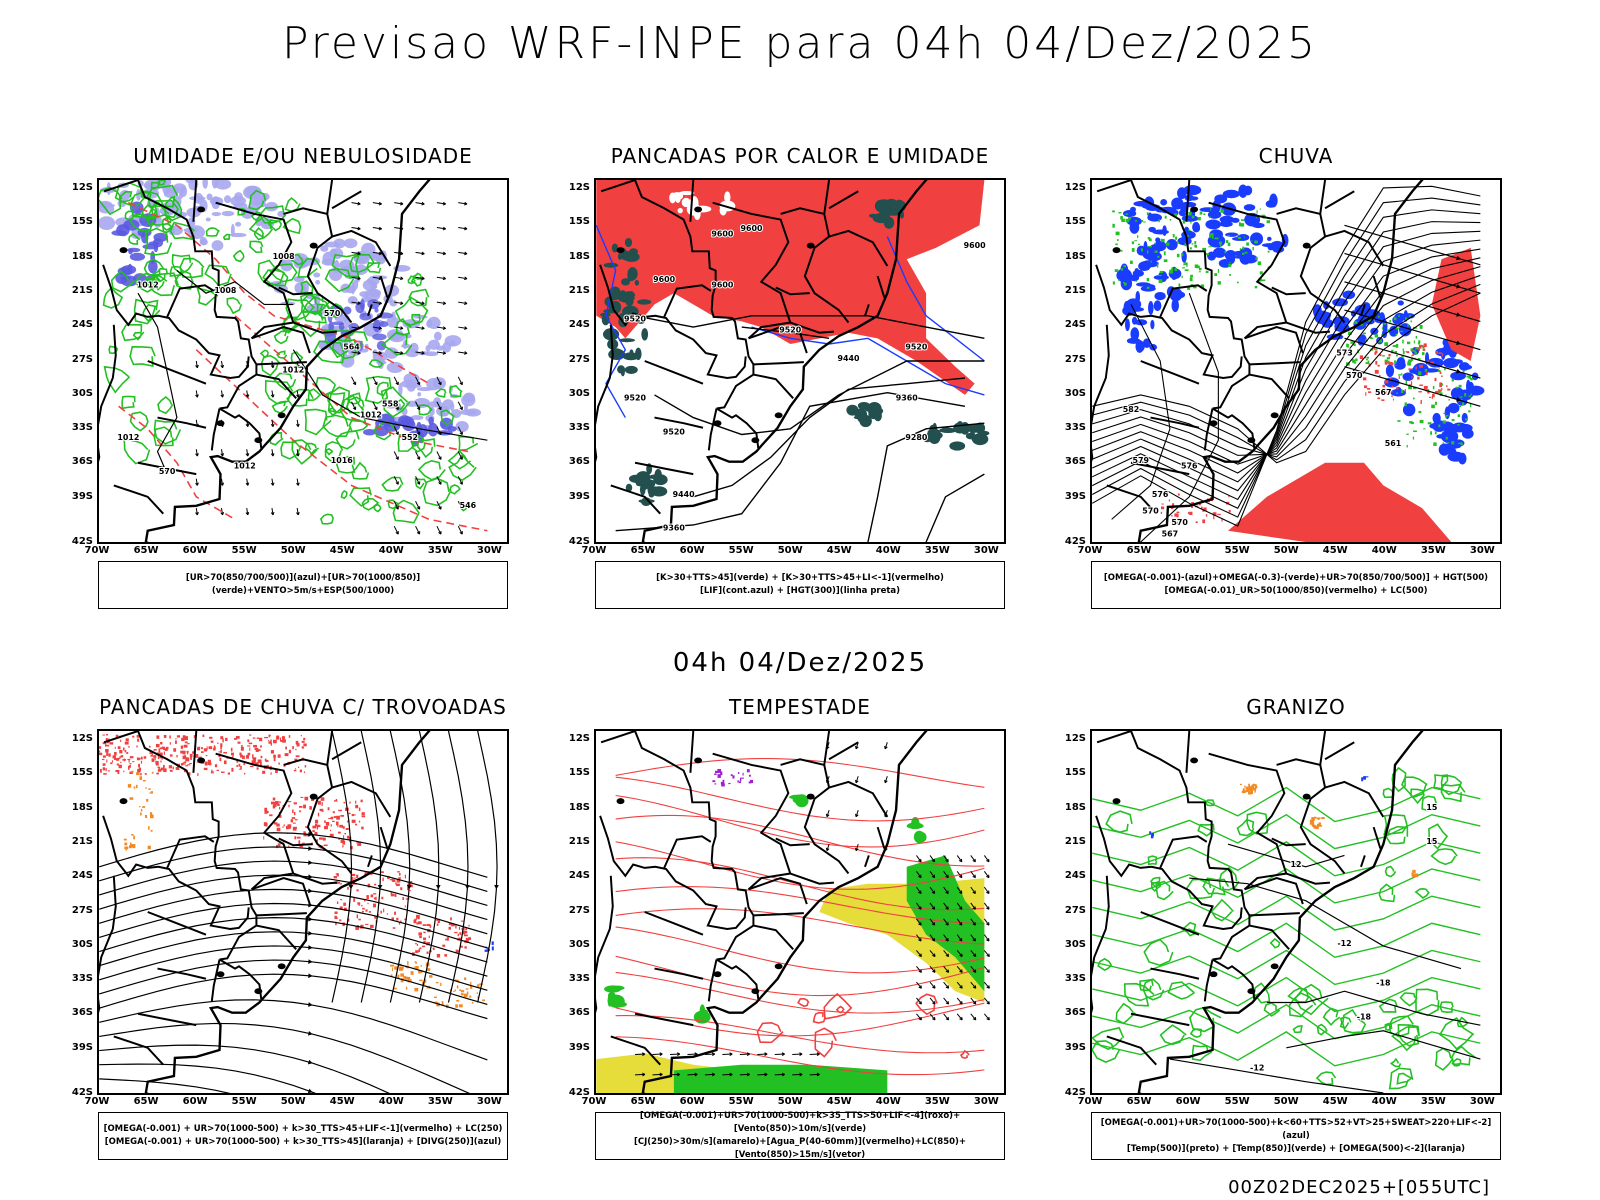 Image resolution: width=1600 pixels, height=1200 pixels. Describe the element at coordinates (1384, 550) in the screenshot. I see `lon-label: 40W` at that location.